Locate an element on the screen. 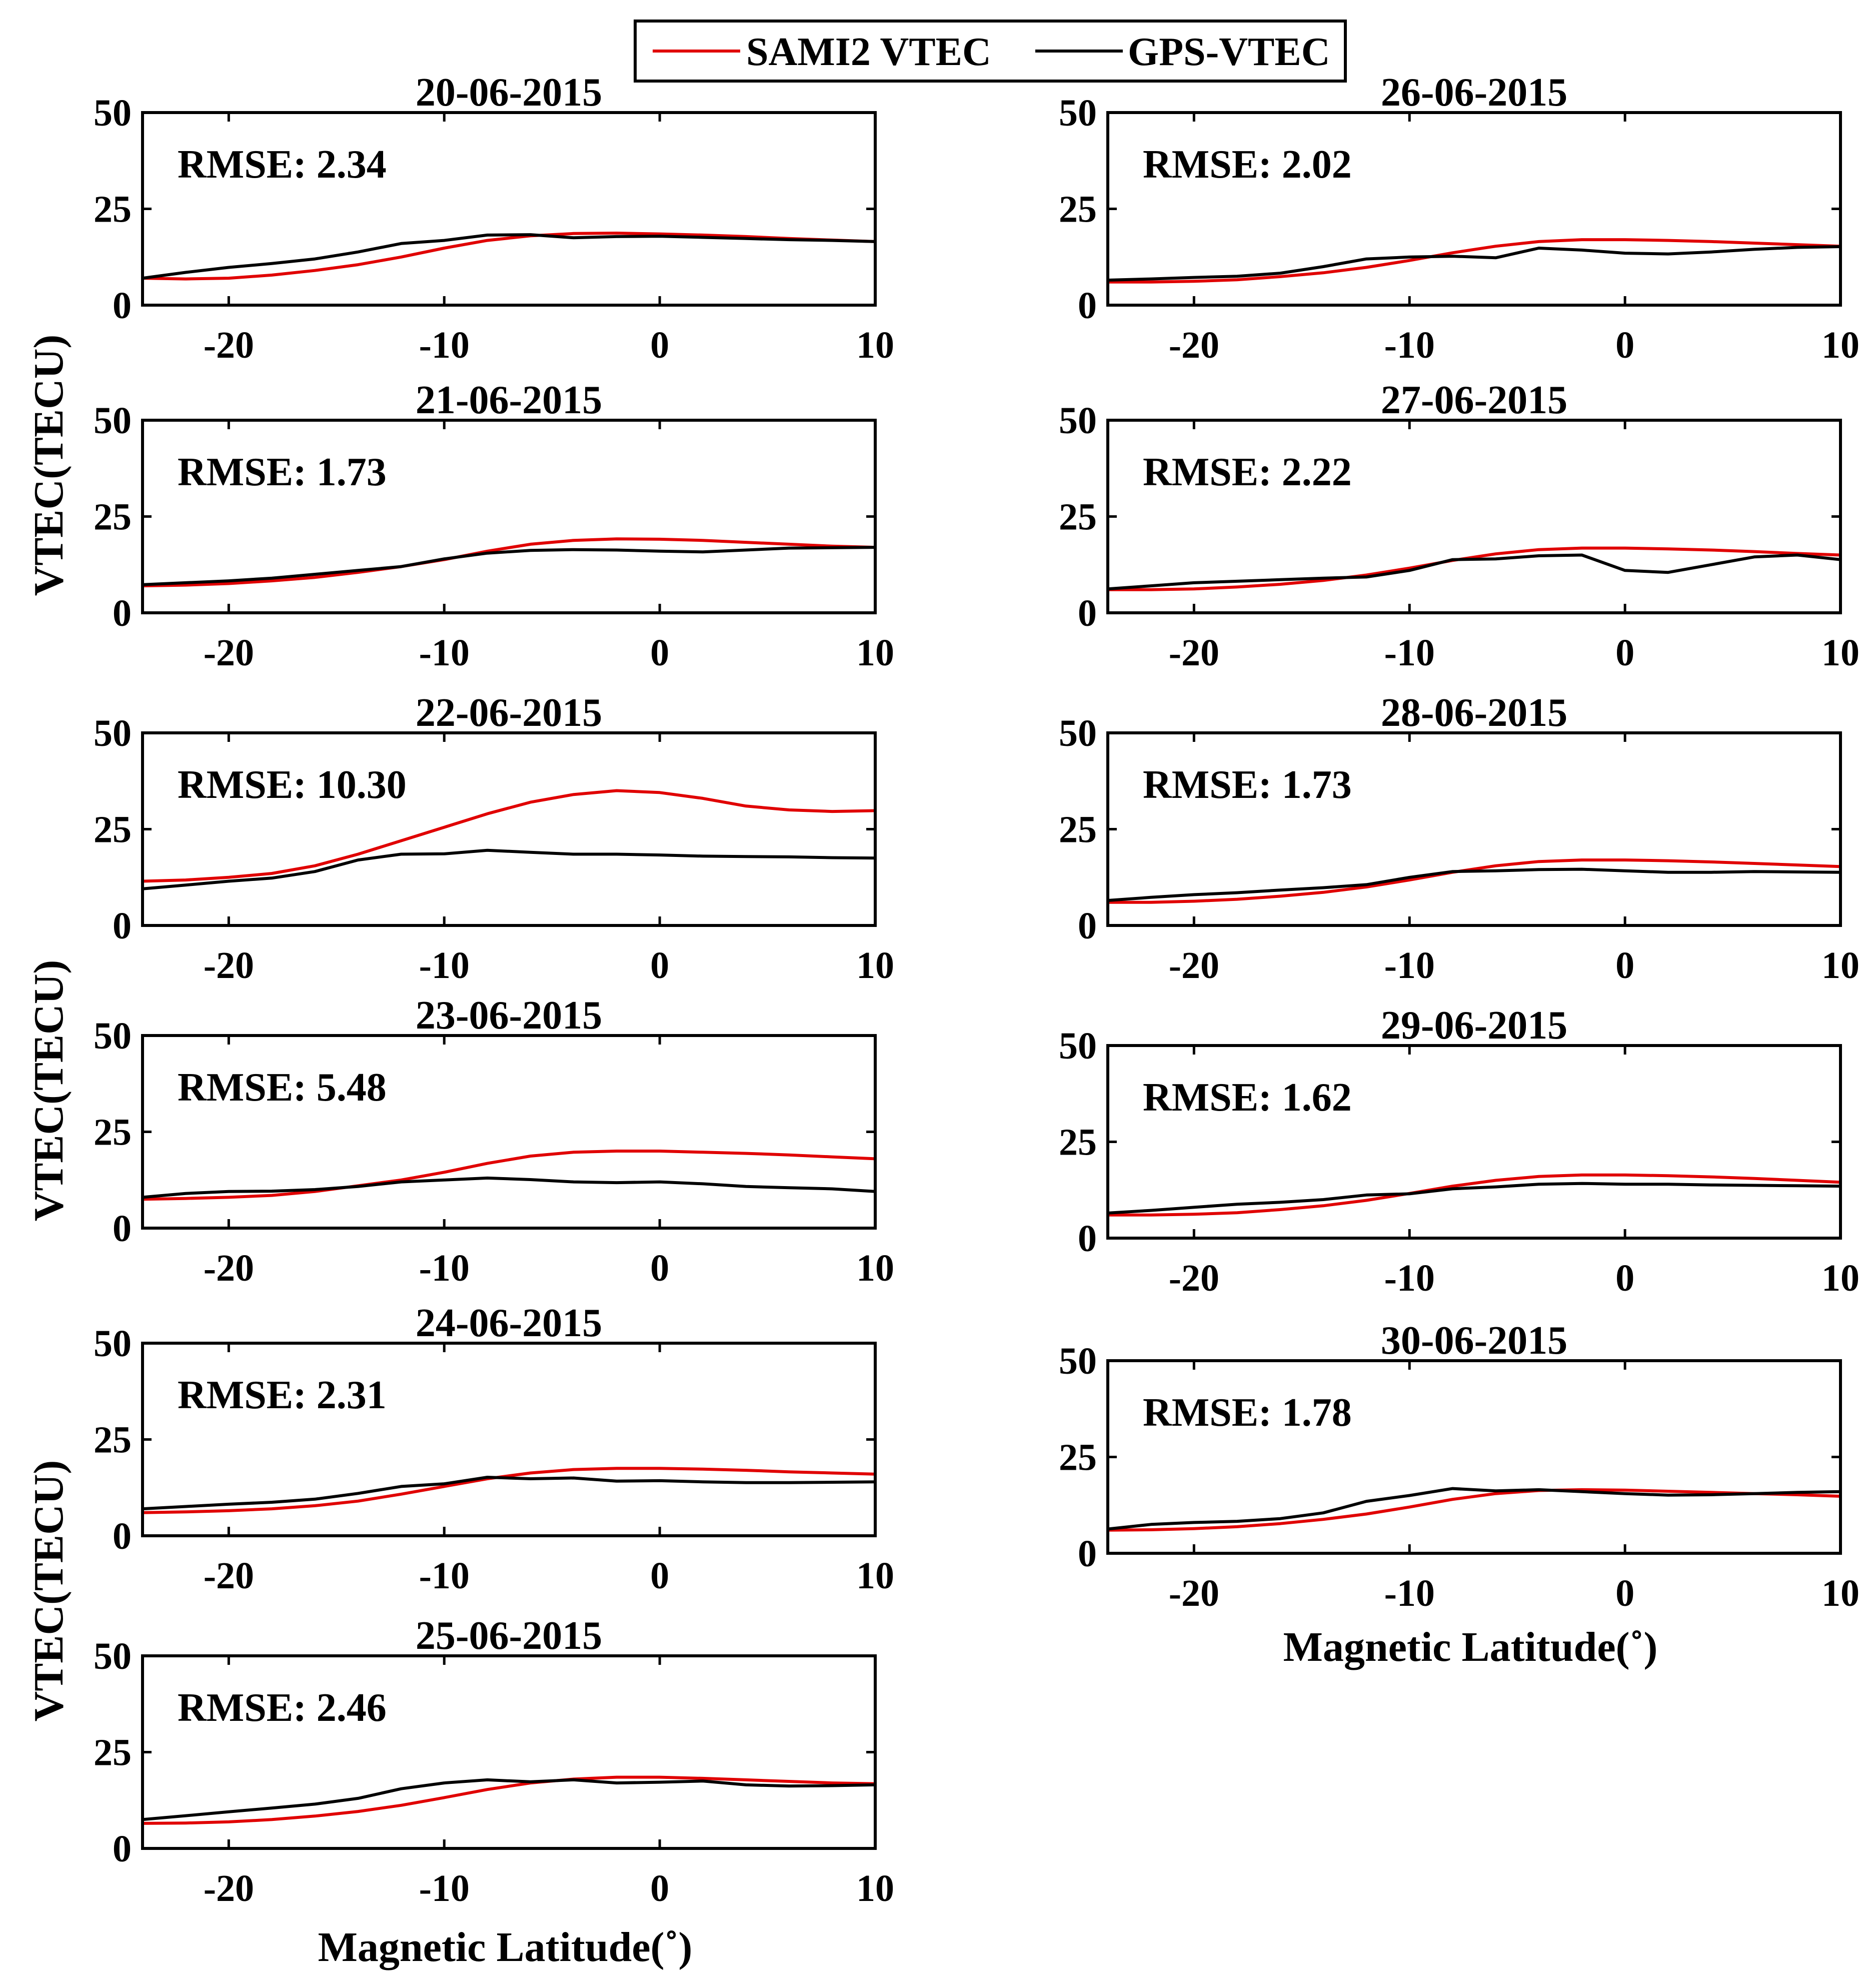 This screenshot has width=1876, height=1984. panel-27-06-2015: -20 -10 0 10 0 25 50 27-06-2015 RMSE: 2.22 is located at coordinates (1459, 526).